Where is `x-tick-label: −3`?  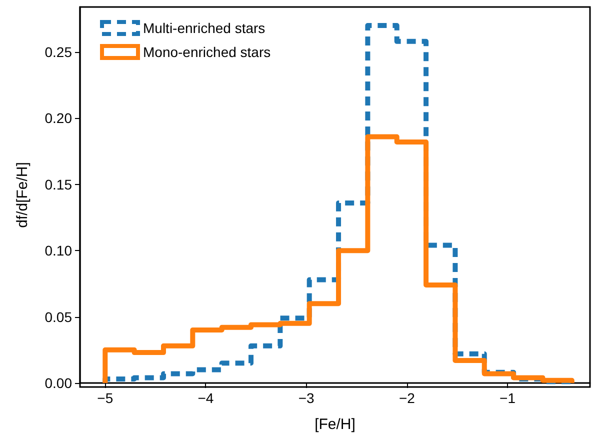 x-tick-label: −3 is located at coordinates (306, 398).